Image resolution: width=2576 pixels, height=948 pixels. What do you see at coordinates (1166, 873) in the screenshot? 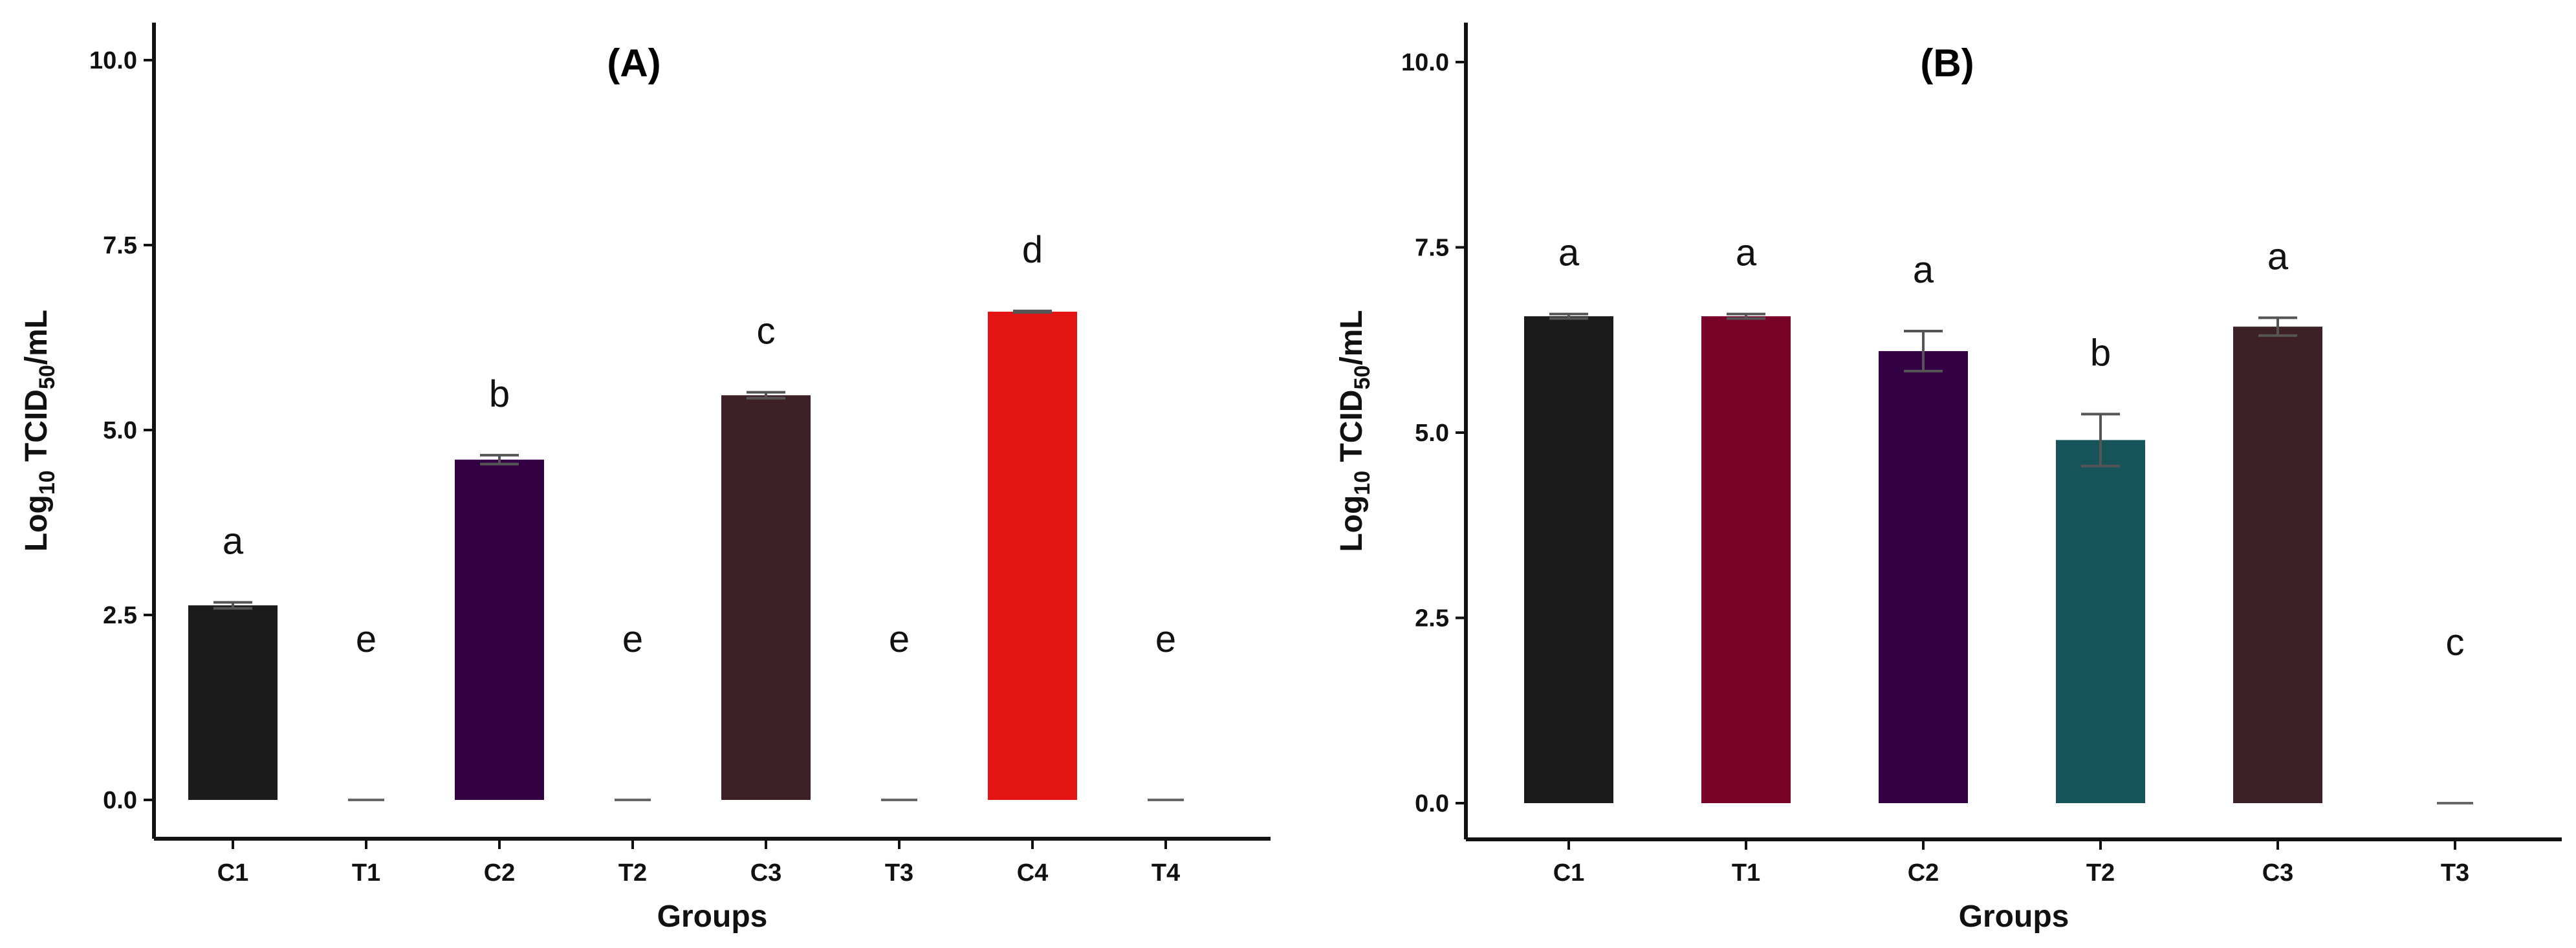
I see `x-tick-label: T4` at bounding box center [1166, 873].